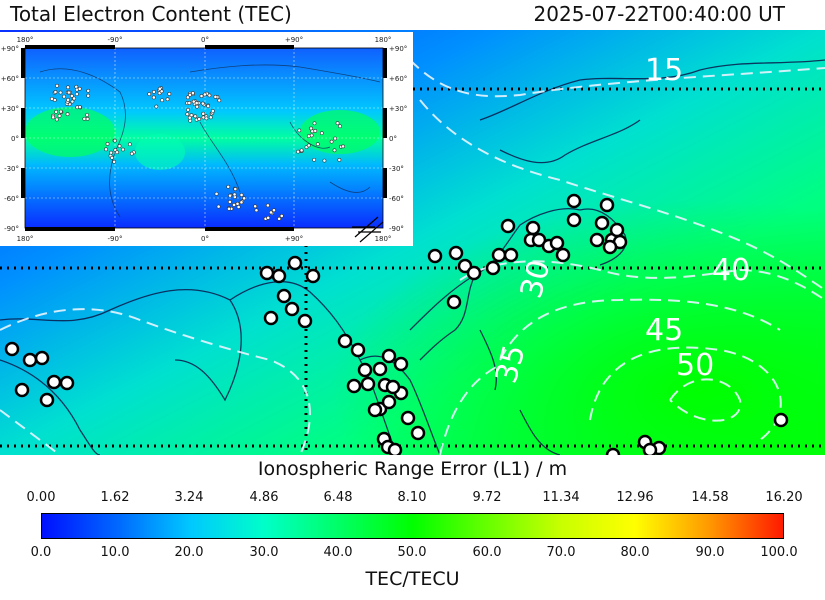 The width and height of the screenshot is (825, 600). I want to click on timestamp: 2025-07-22T00:40:00 UT, so click(659, 14).